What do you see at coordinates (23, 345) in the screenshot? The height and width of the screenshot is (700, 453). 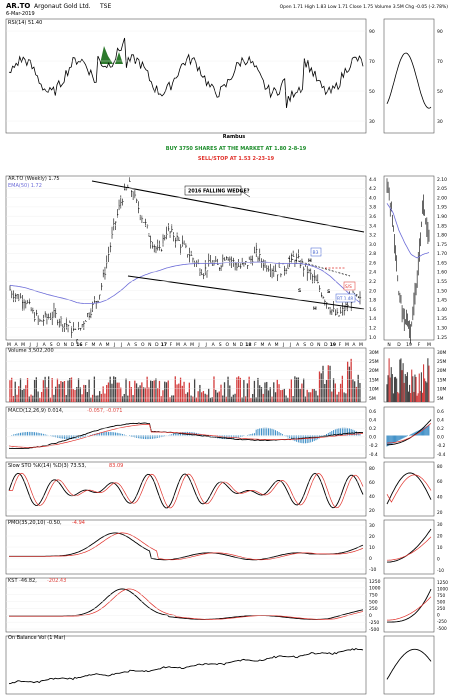 I see `month-tick: M` at bounding box center [23, 345].